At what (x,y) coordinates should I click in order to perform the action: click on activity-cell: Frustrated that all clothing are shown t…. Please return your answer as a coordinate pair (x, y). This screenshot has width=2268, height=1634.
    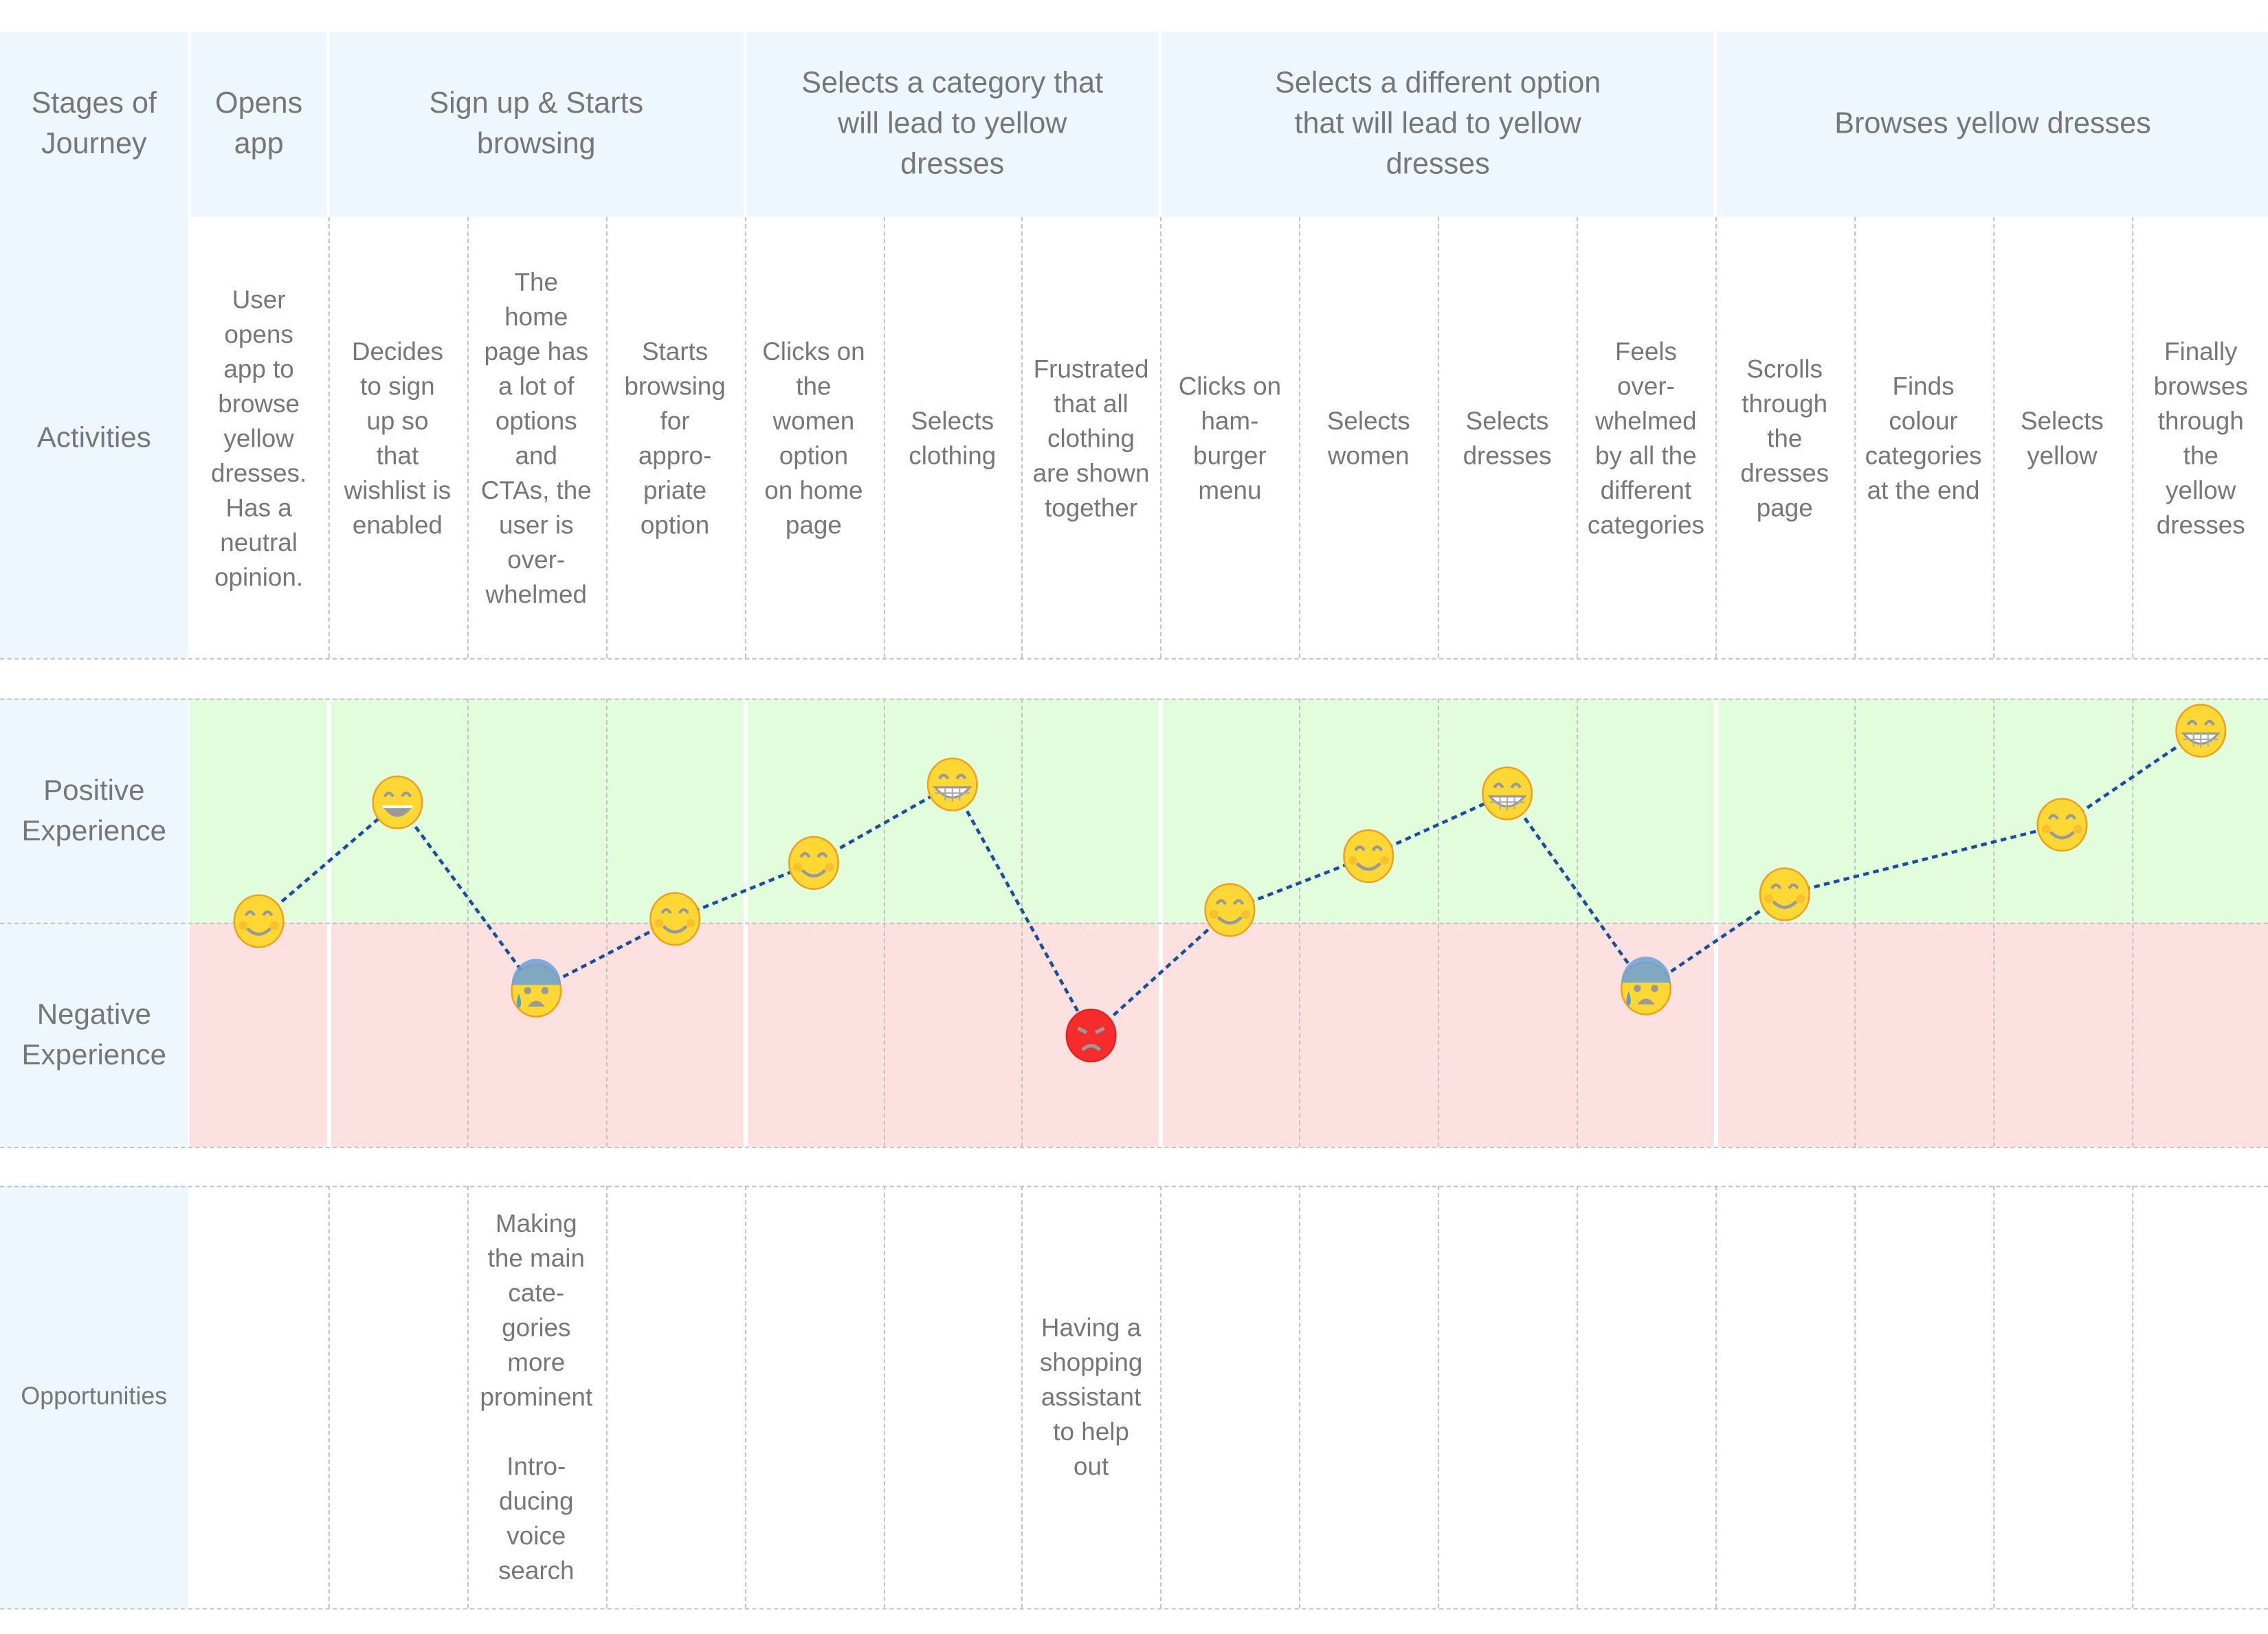
    Looking at the image, I should click on (1091, 437).